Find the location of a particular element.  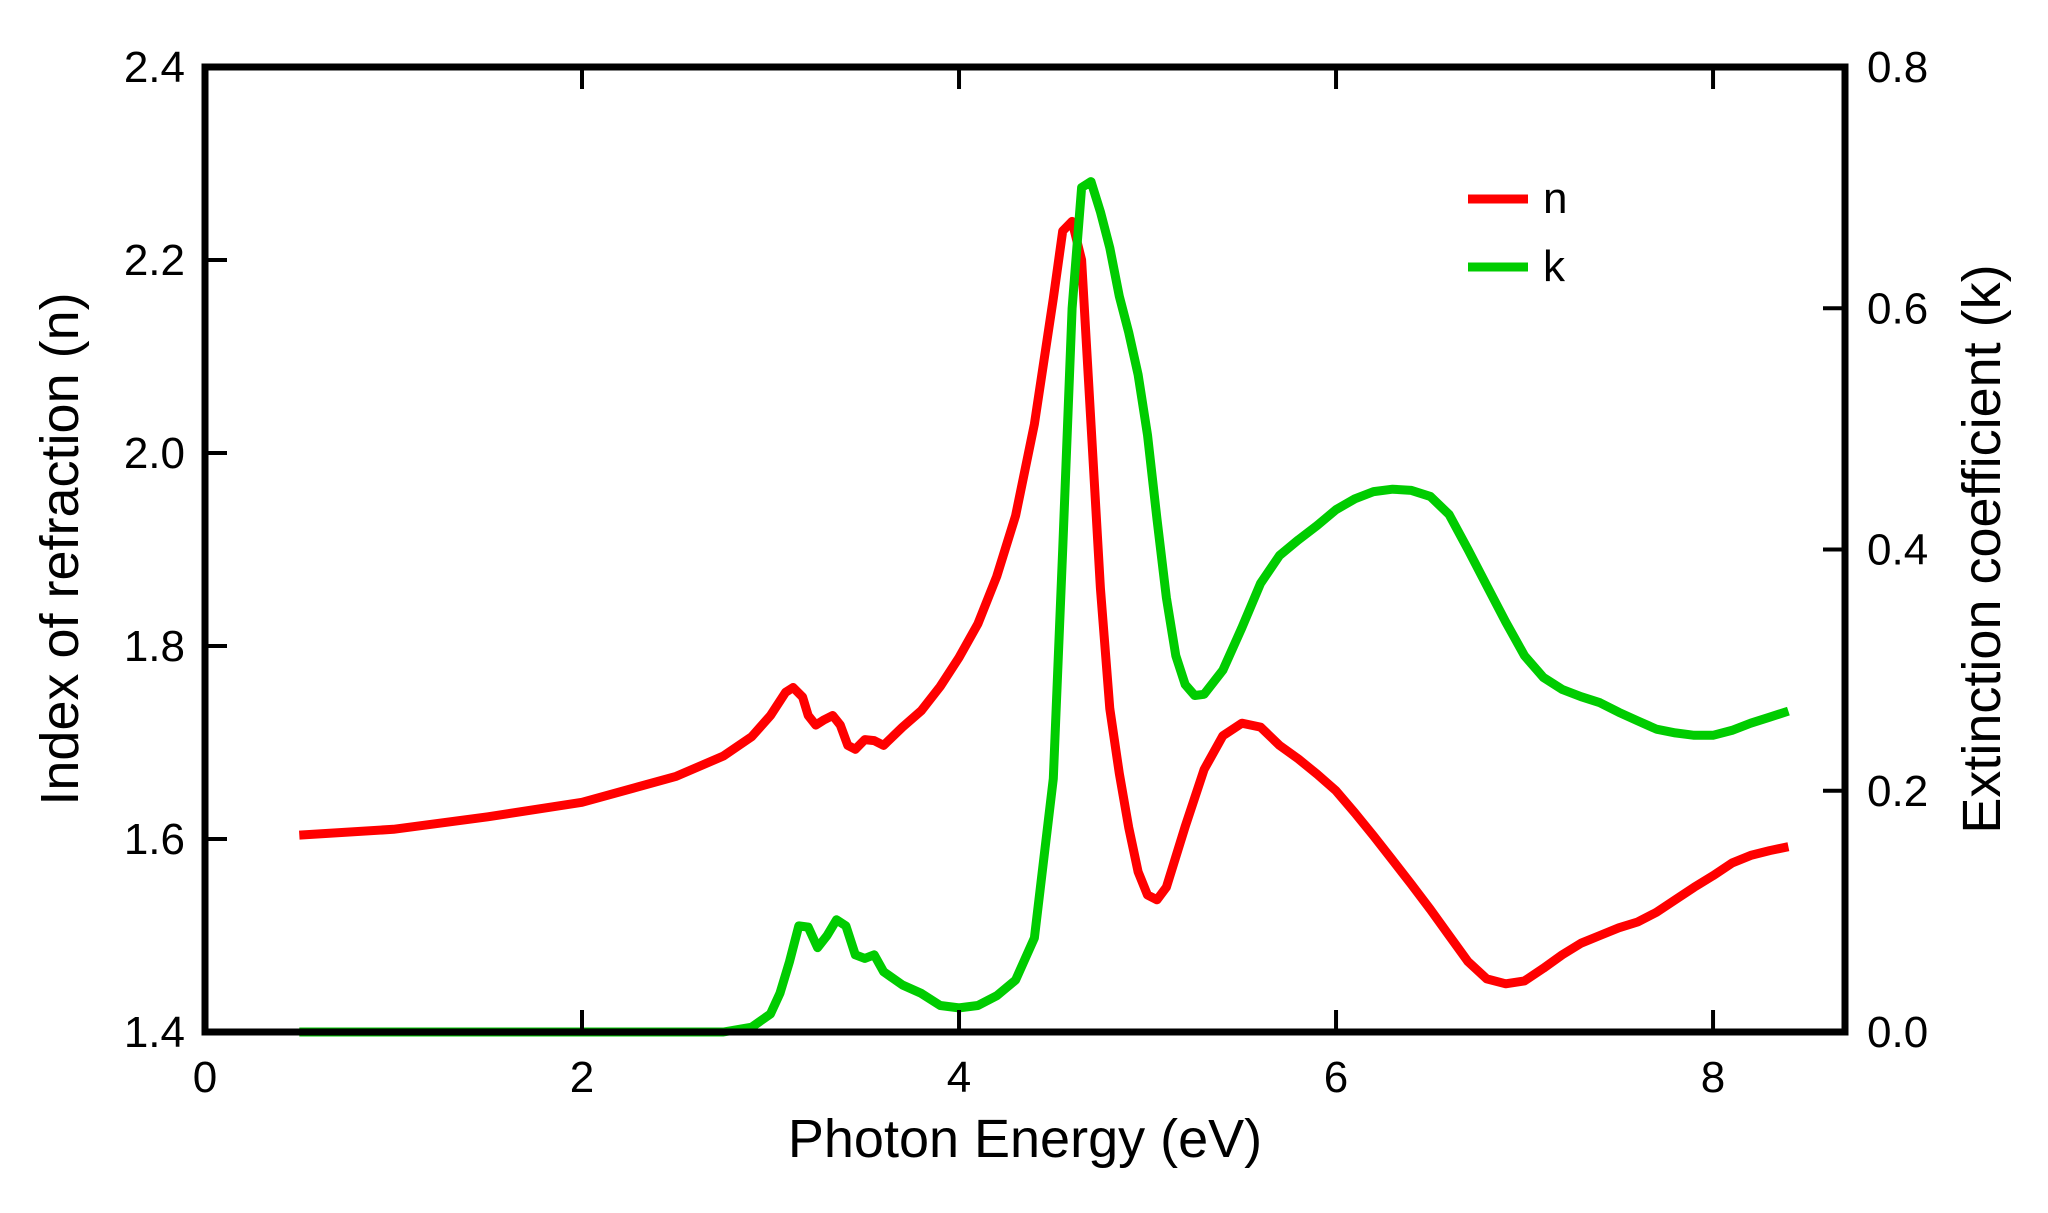

x-tick-label: 4 is located at coordinates (959, 1077).